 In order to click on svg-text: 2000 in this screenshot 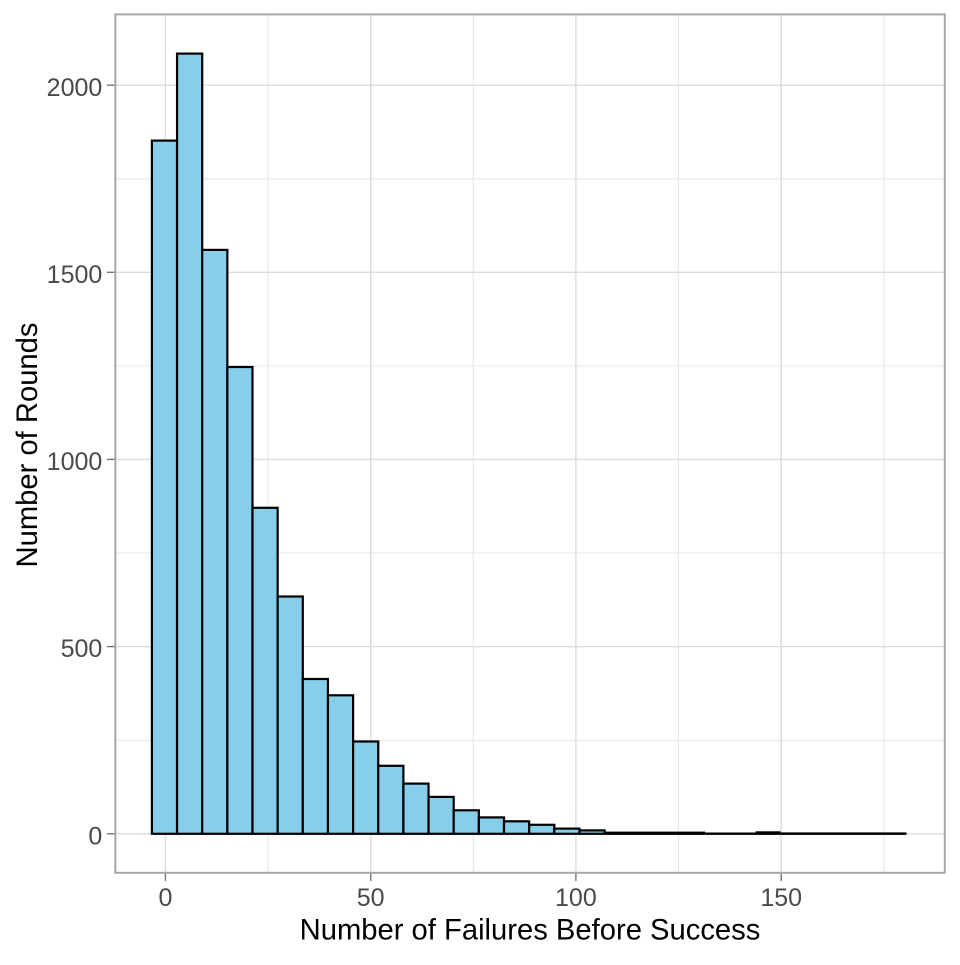, I will do `click(75, 88)`.